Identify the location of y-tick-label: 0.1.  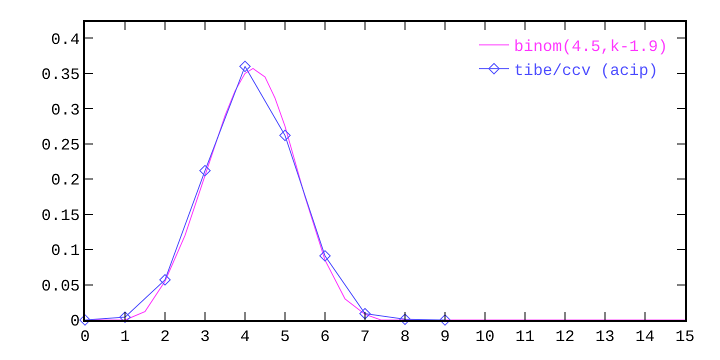
(65, 251).